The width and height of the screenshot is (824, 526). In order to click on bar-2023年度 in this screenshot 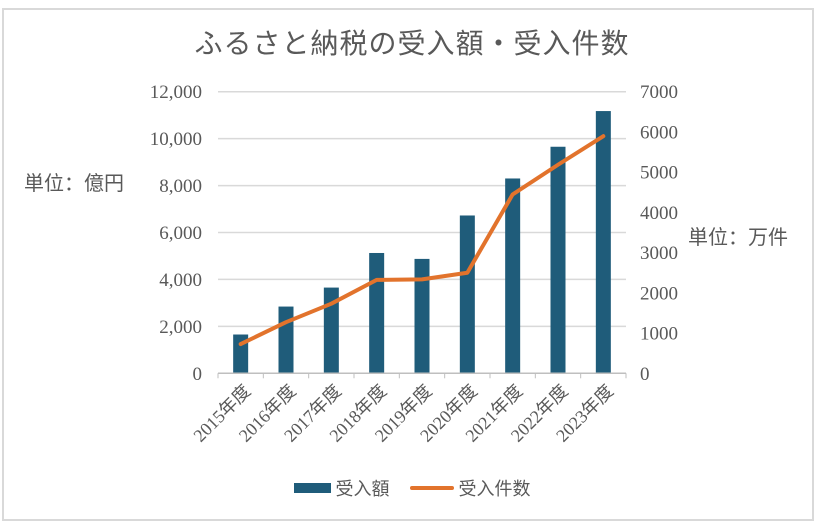, I will do `click(603, 242)`.